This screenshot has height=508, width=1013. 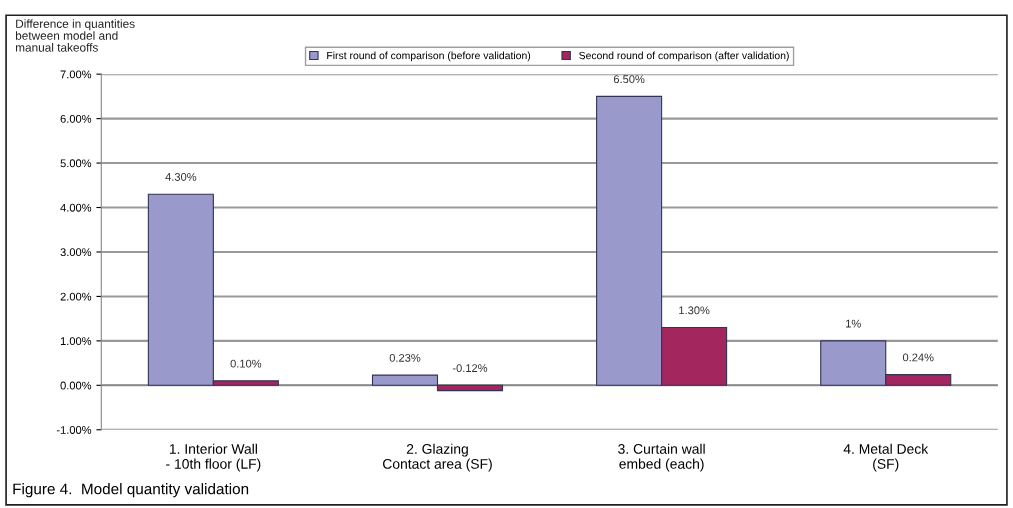 What do you see at coordinates (131, 490) in the screenshot?
I see `caption: Figure 4. Model quantity validation` at bounding box center [131, 490].